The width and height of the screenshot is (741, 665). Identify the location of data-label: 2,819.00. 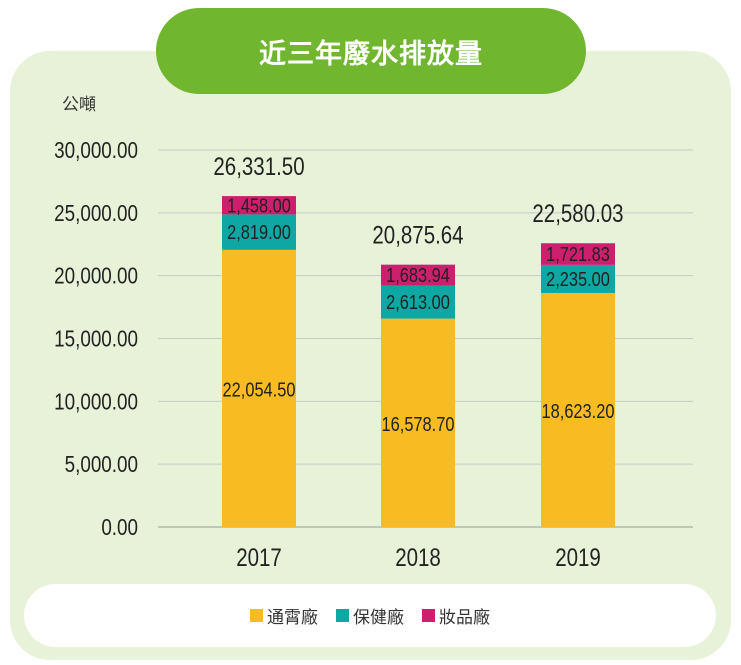
(259, 232).